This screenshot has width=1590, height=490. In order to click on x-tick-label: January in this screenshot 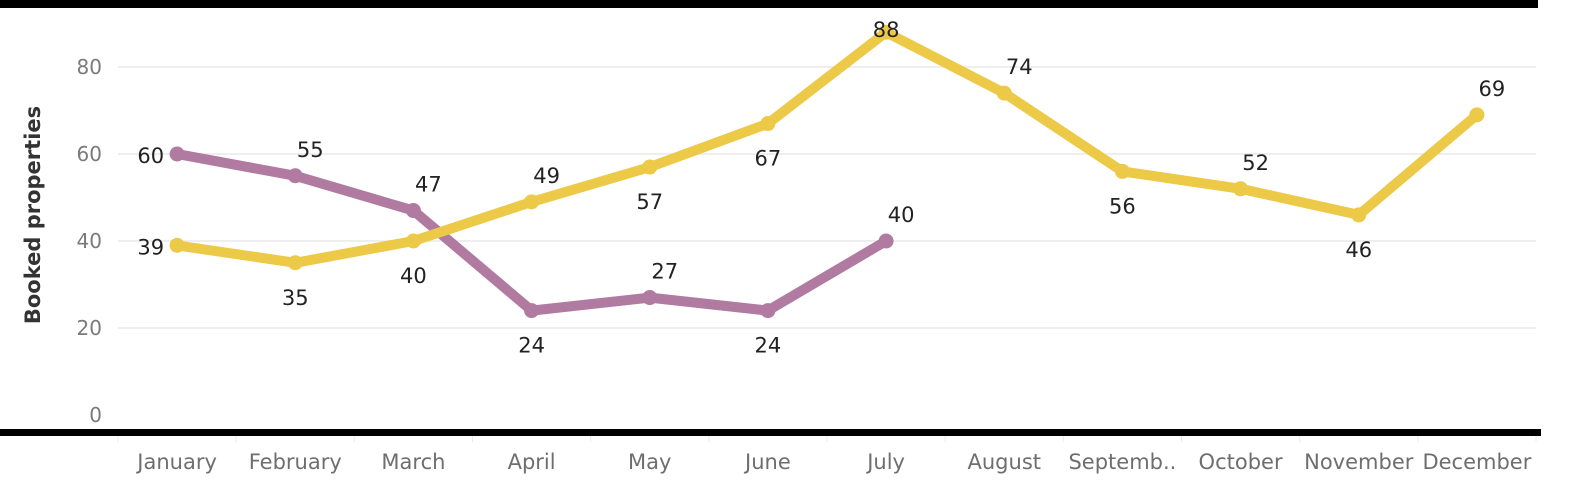, I will do `click(176, 462)`.